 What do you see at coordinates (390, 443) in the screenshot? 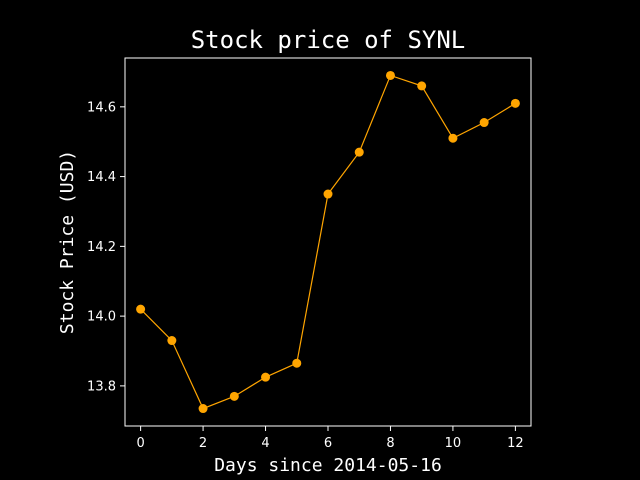
I see `x-tick-label: 8` at bounding box center [390, 443].